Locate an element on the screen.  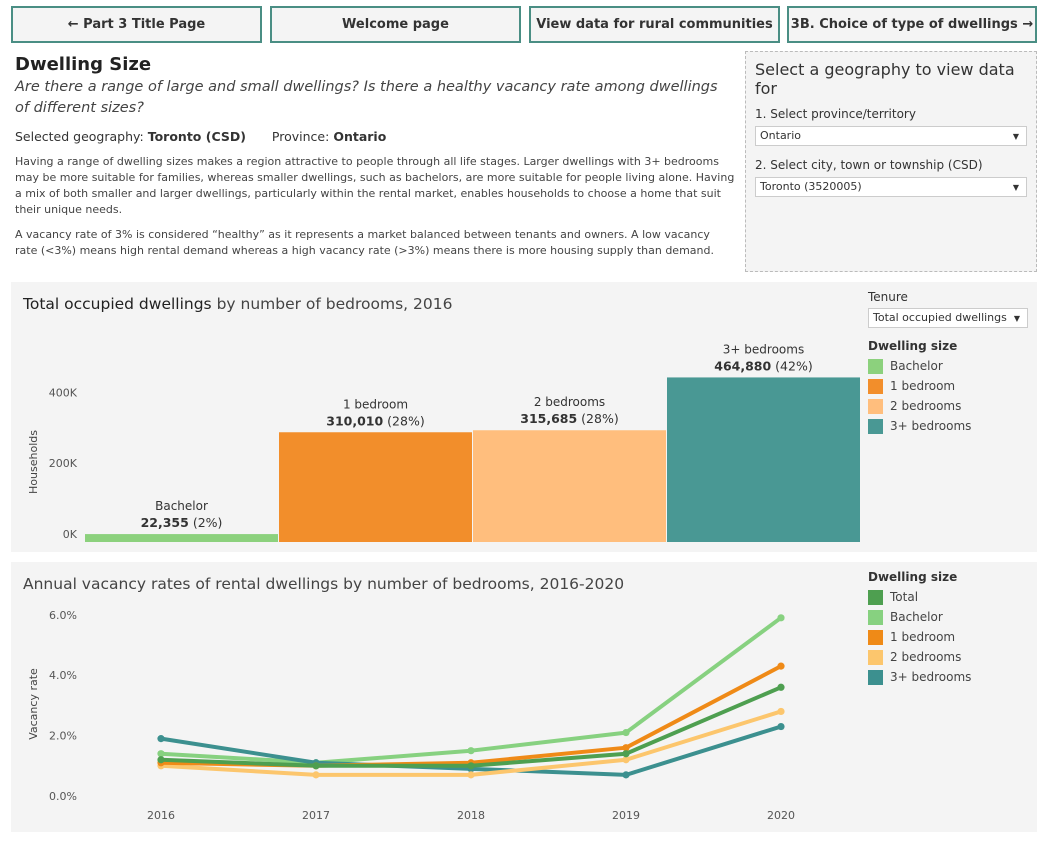
csd-select-value: Toronto (3520005) is located at coordinates (811, 186).